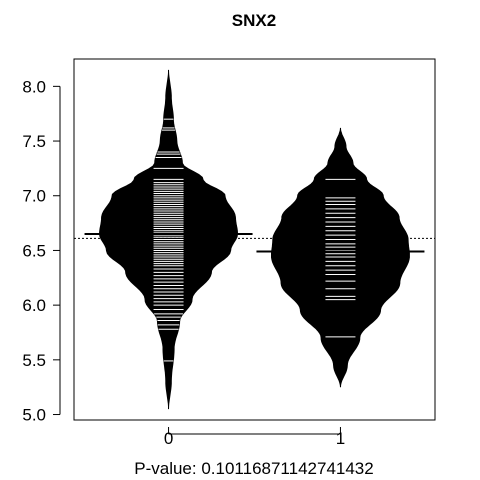 The width and height of the screenshot is (480, 480). I want to click on chart-title: SNX2, so click(254, 20).